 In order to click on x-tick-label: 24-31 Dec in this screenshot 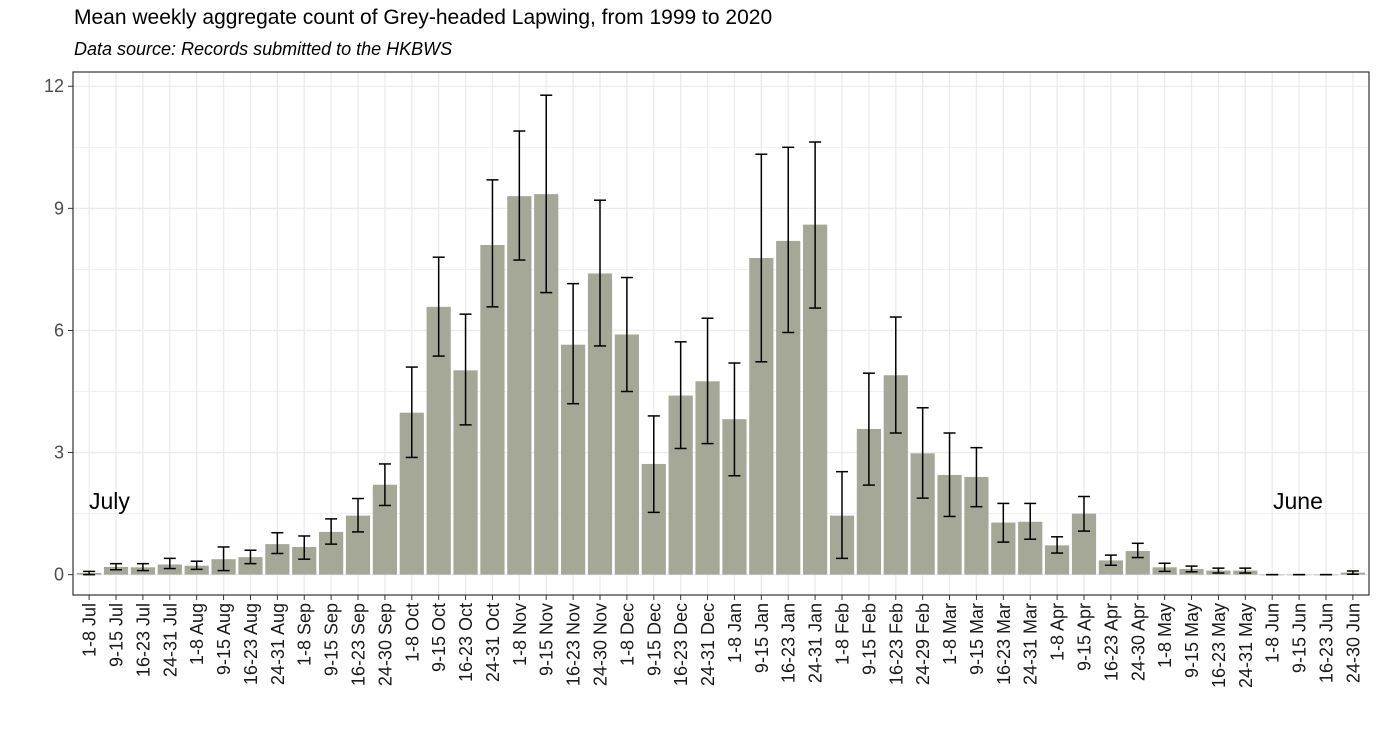, I will do `click(708, 644)`.